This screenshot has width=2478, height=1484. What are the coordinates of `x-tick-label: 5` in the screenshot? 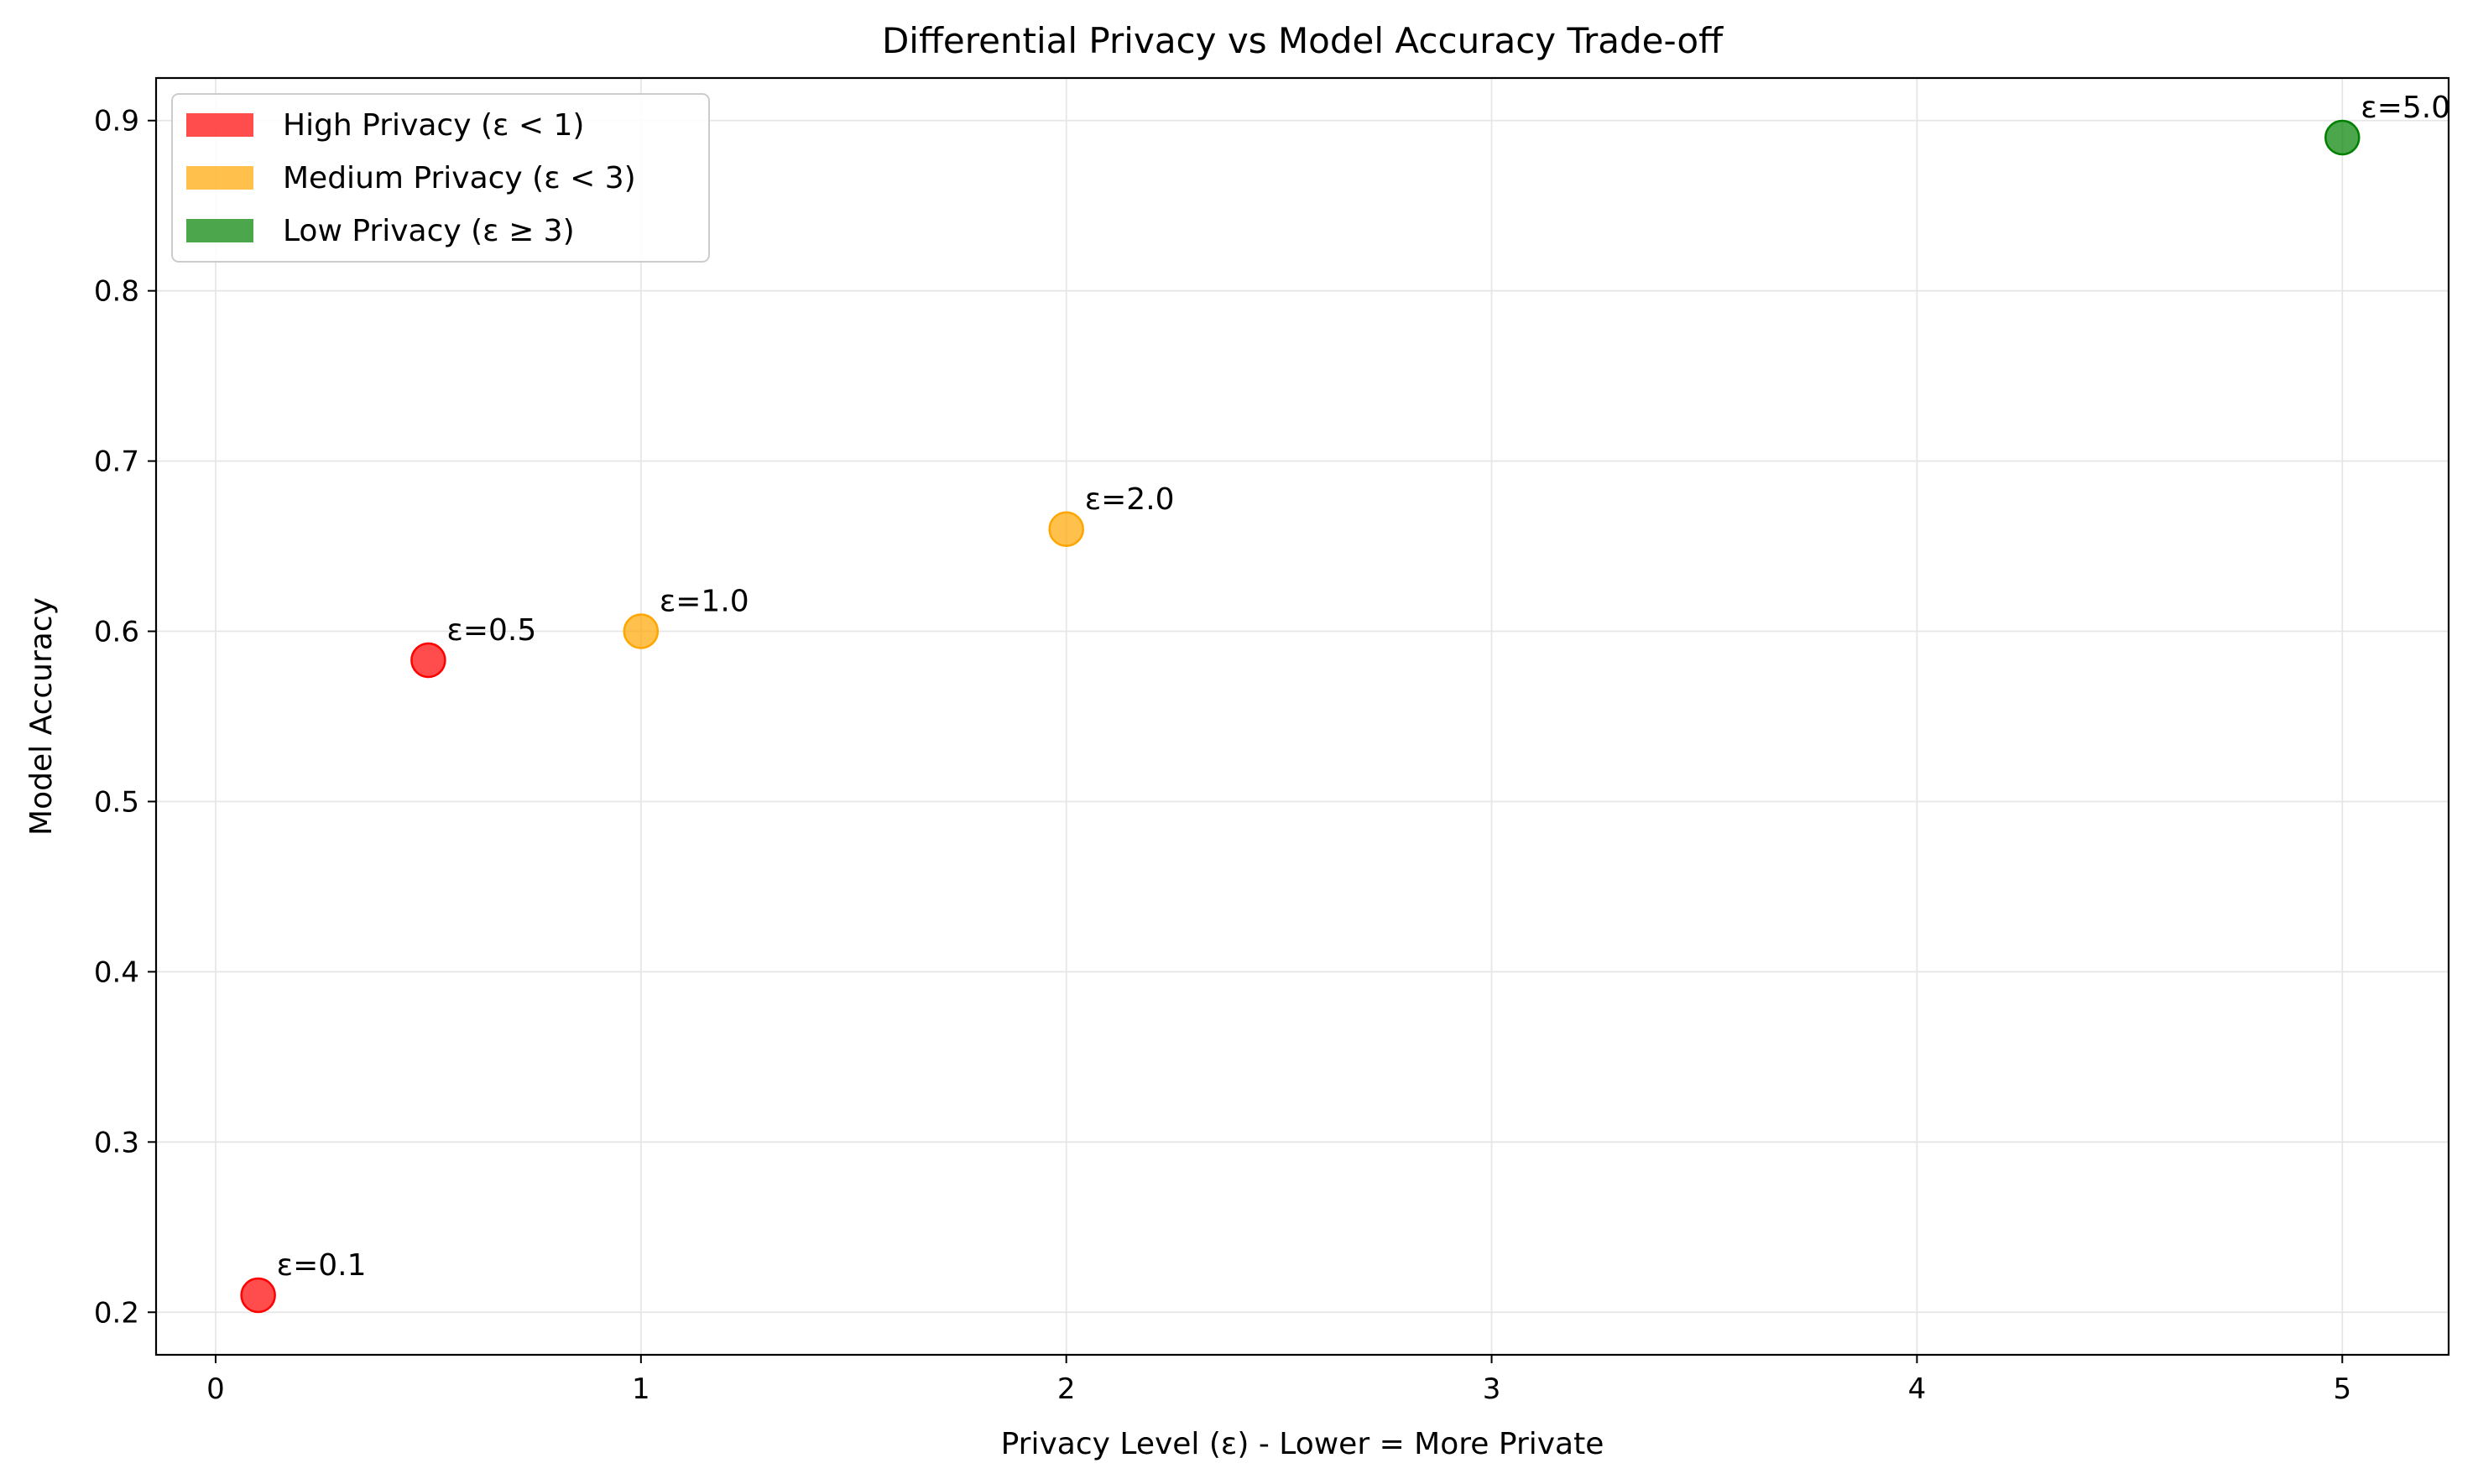 It's located at (2342, 1389).